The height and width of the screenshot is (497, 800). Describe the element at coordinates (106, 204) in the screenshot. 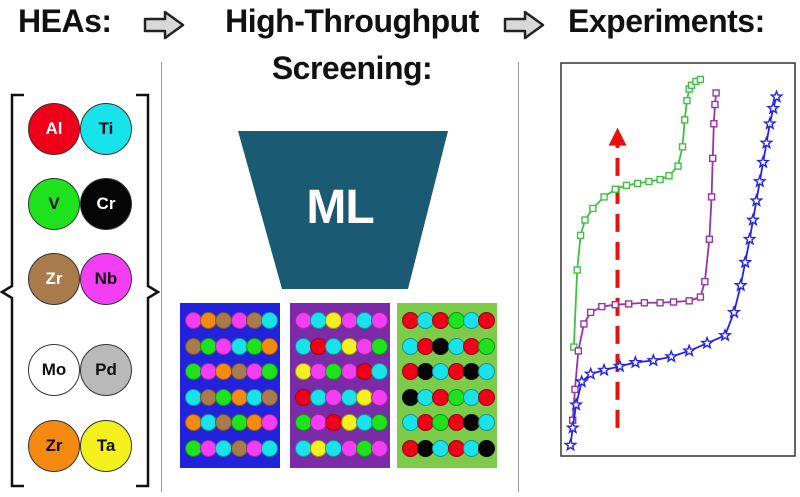

I see `element-cr-badge: Cr` at that location.